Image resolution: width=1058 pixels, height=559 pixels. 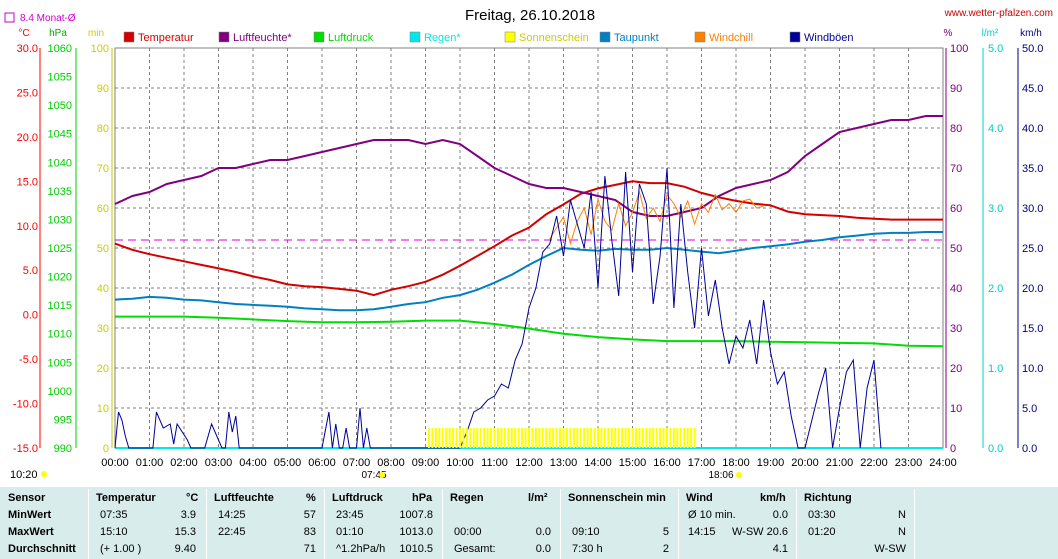 What do you see at coordinates (311, 498) in the screenshot?
I see `header-humidity-unit: %` at bounding box center [311, 498].